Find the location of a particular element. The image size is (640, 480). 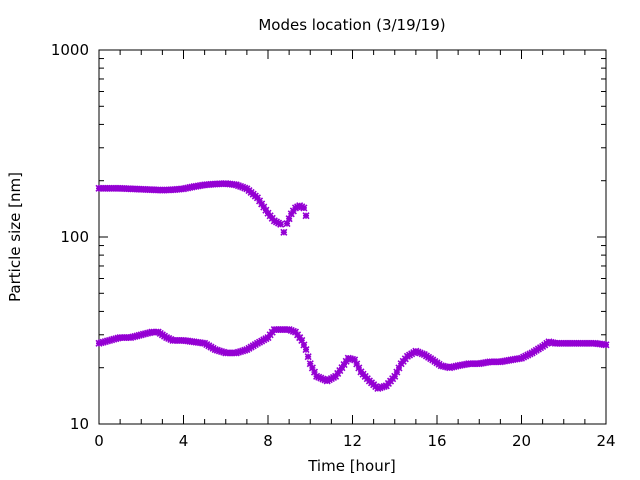

y-tick-label: 100 is located at coordinates (74, 237).